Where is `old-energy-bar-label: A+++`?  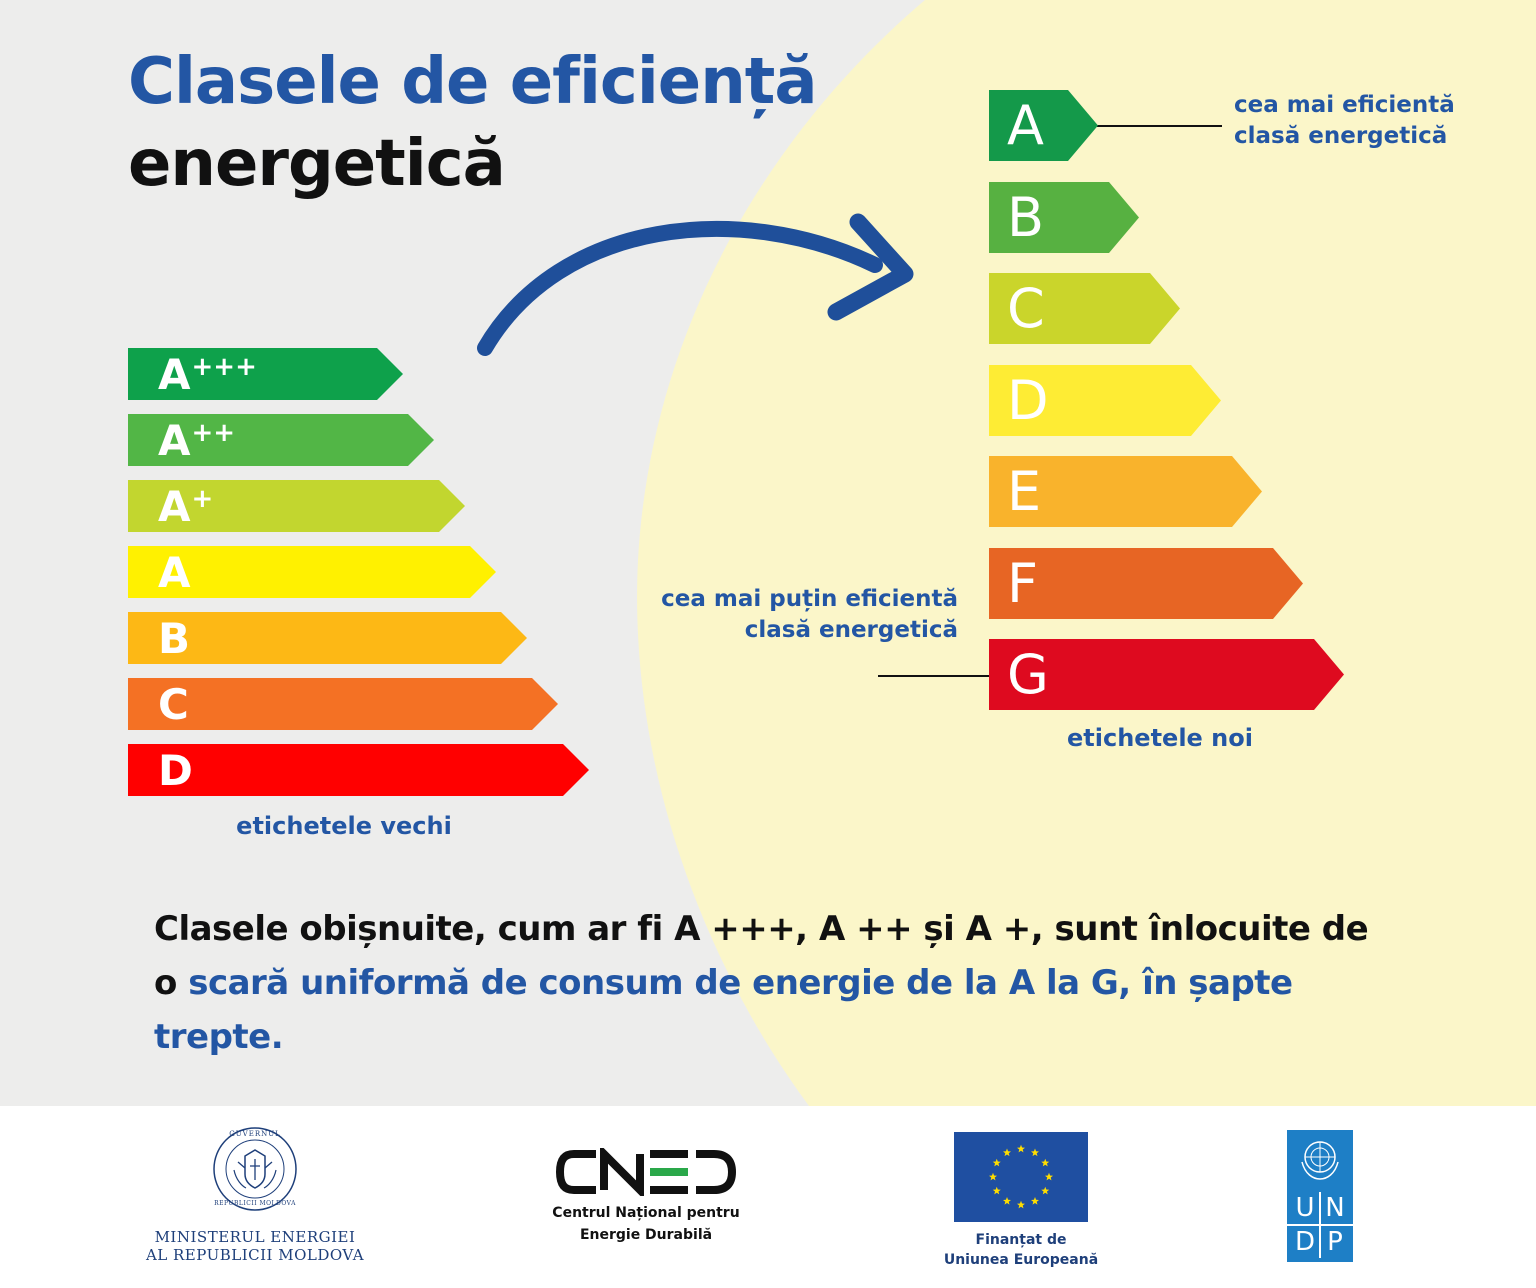
old-energy-bar-label: A+++ is located at coordinates (207, 374).